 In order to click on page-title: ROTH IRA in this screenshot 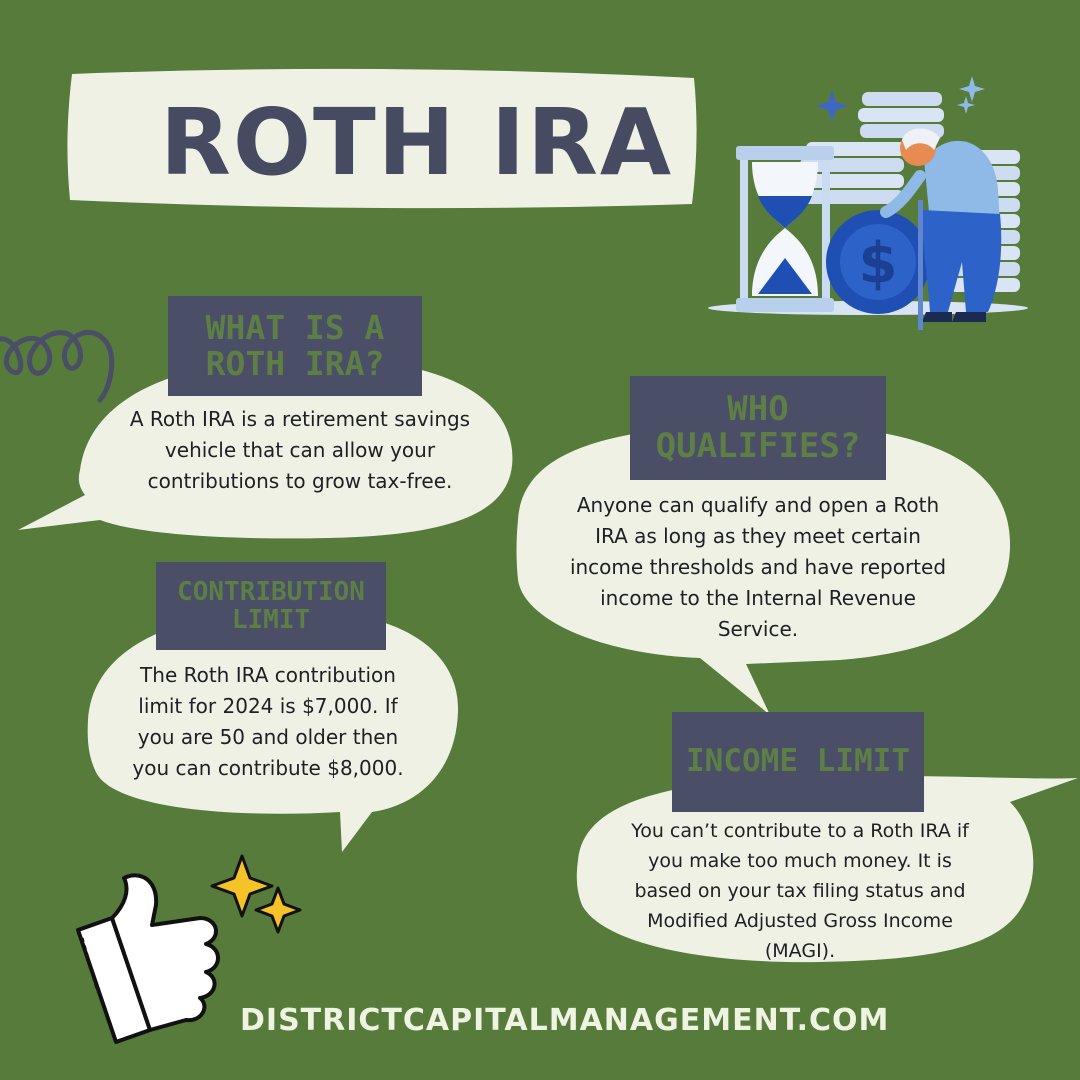, I will do `click(417, 142)`.